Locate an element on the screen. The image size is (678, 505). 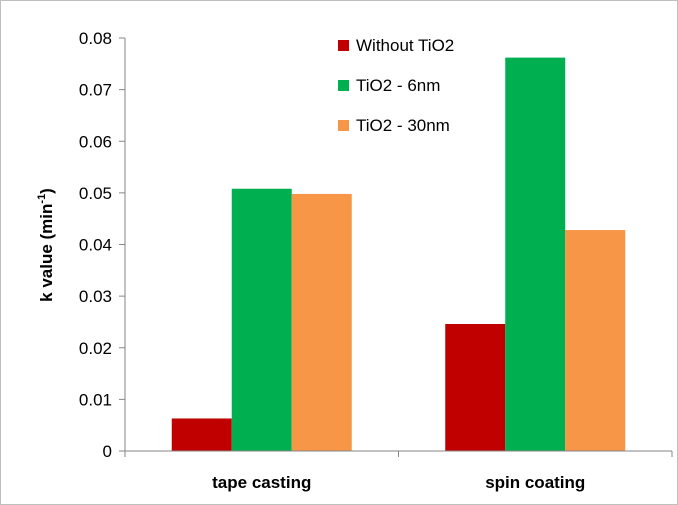
legend-label: TiO2 - 30nm is located at coordinates (403, 125).